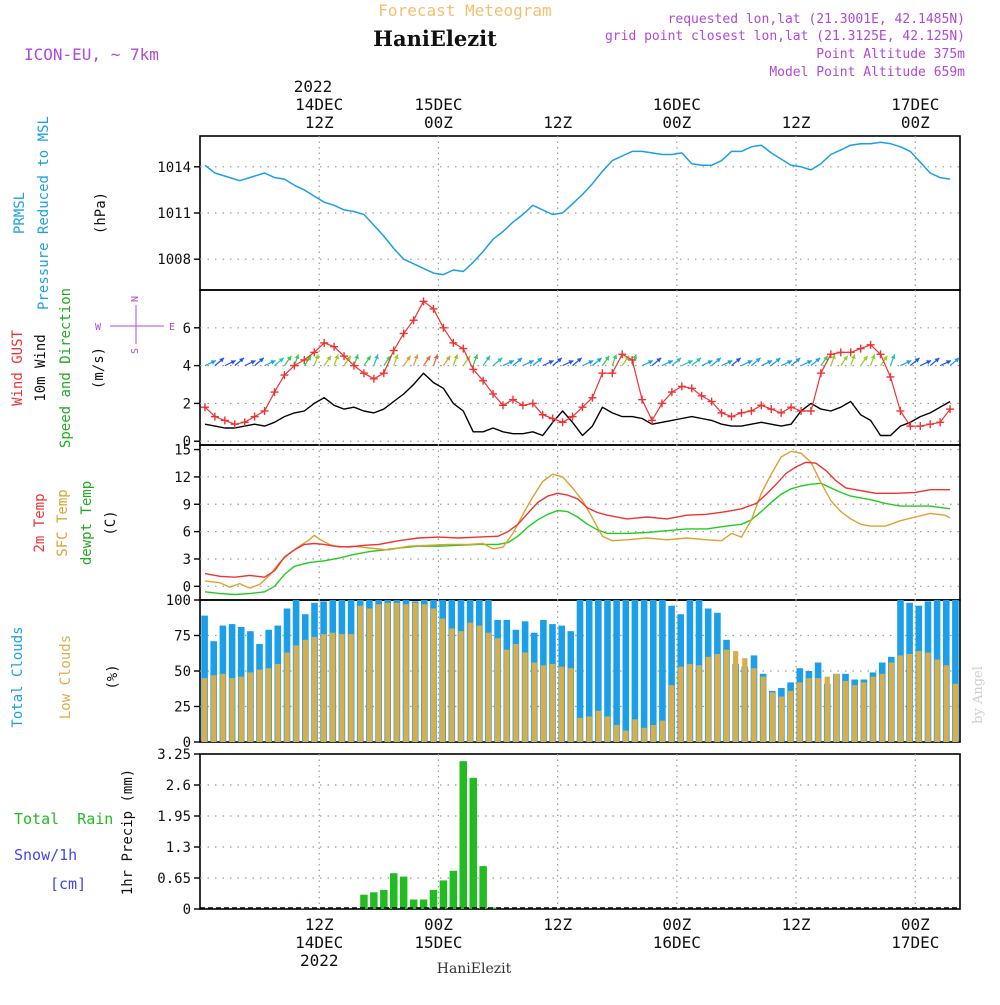 This screenshot has height=1005, width=1000. What do you see at coordinates (677, 942) in the screenshot?
I see `bottom-date-label: 16DEC` at bounding box center [677, 942].